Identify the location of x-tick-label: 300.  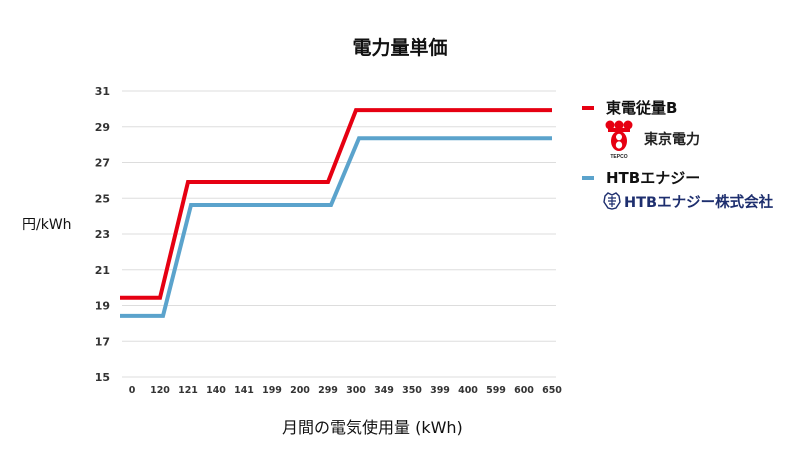
(356, 390).